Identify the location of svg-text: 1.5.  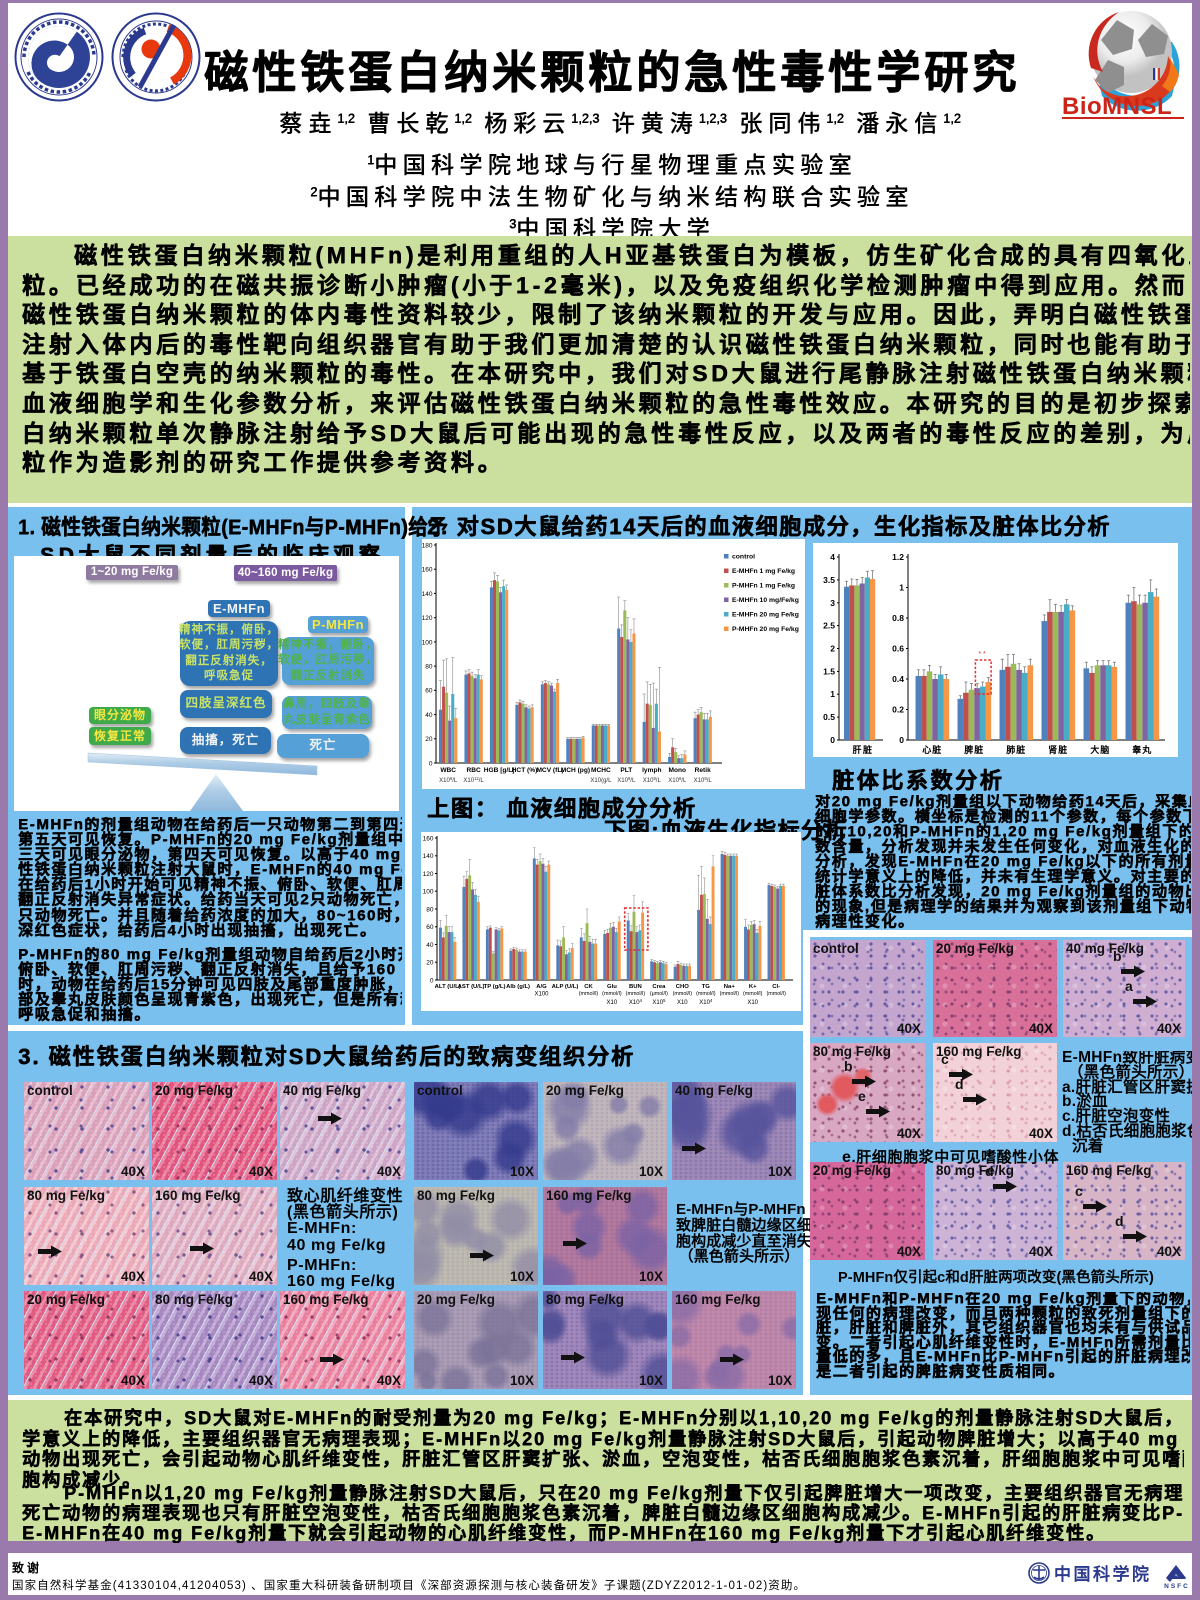
(829, 671).